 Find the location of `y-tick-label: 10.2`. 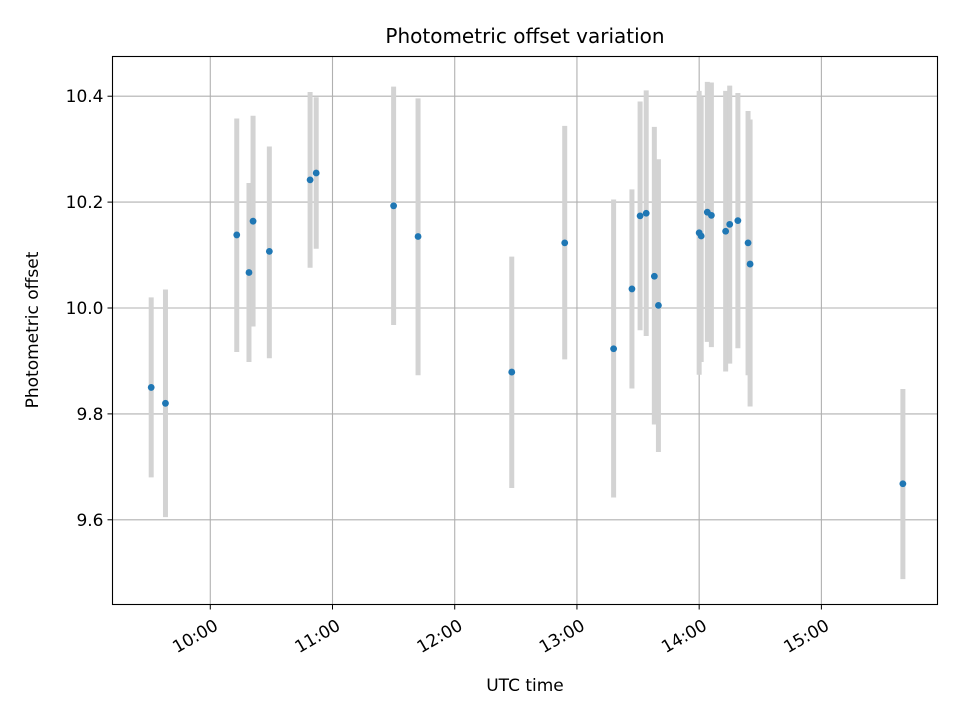

y-tick-label: 10.2 is located at coordinates (85, 203).